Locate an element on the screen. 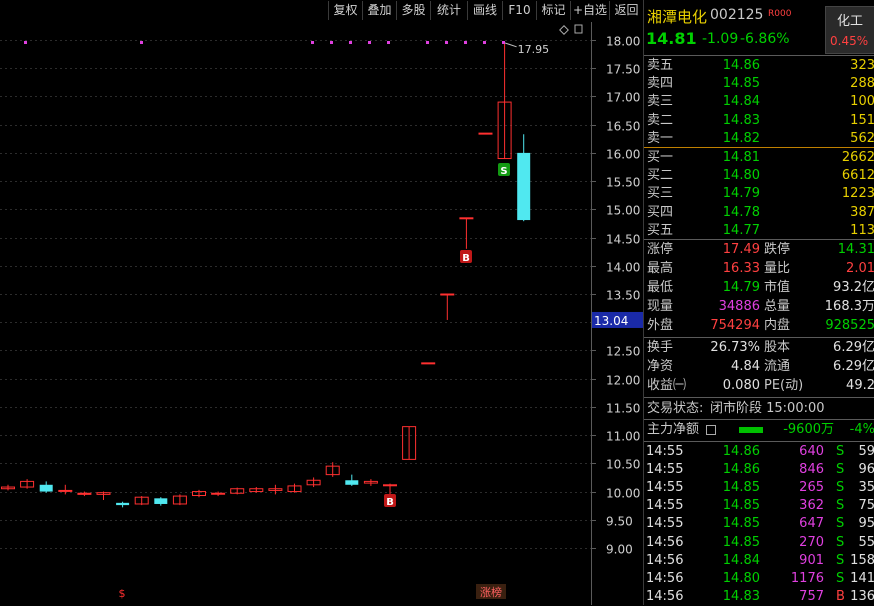  multi-stock-button: 多股 is located at coordinates (413, 10).